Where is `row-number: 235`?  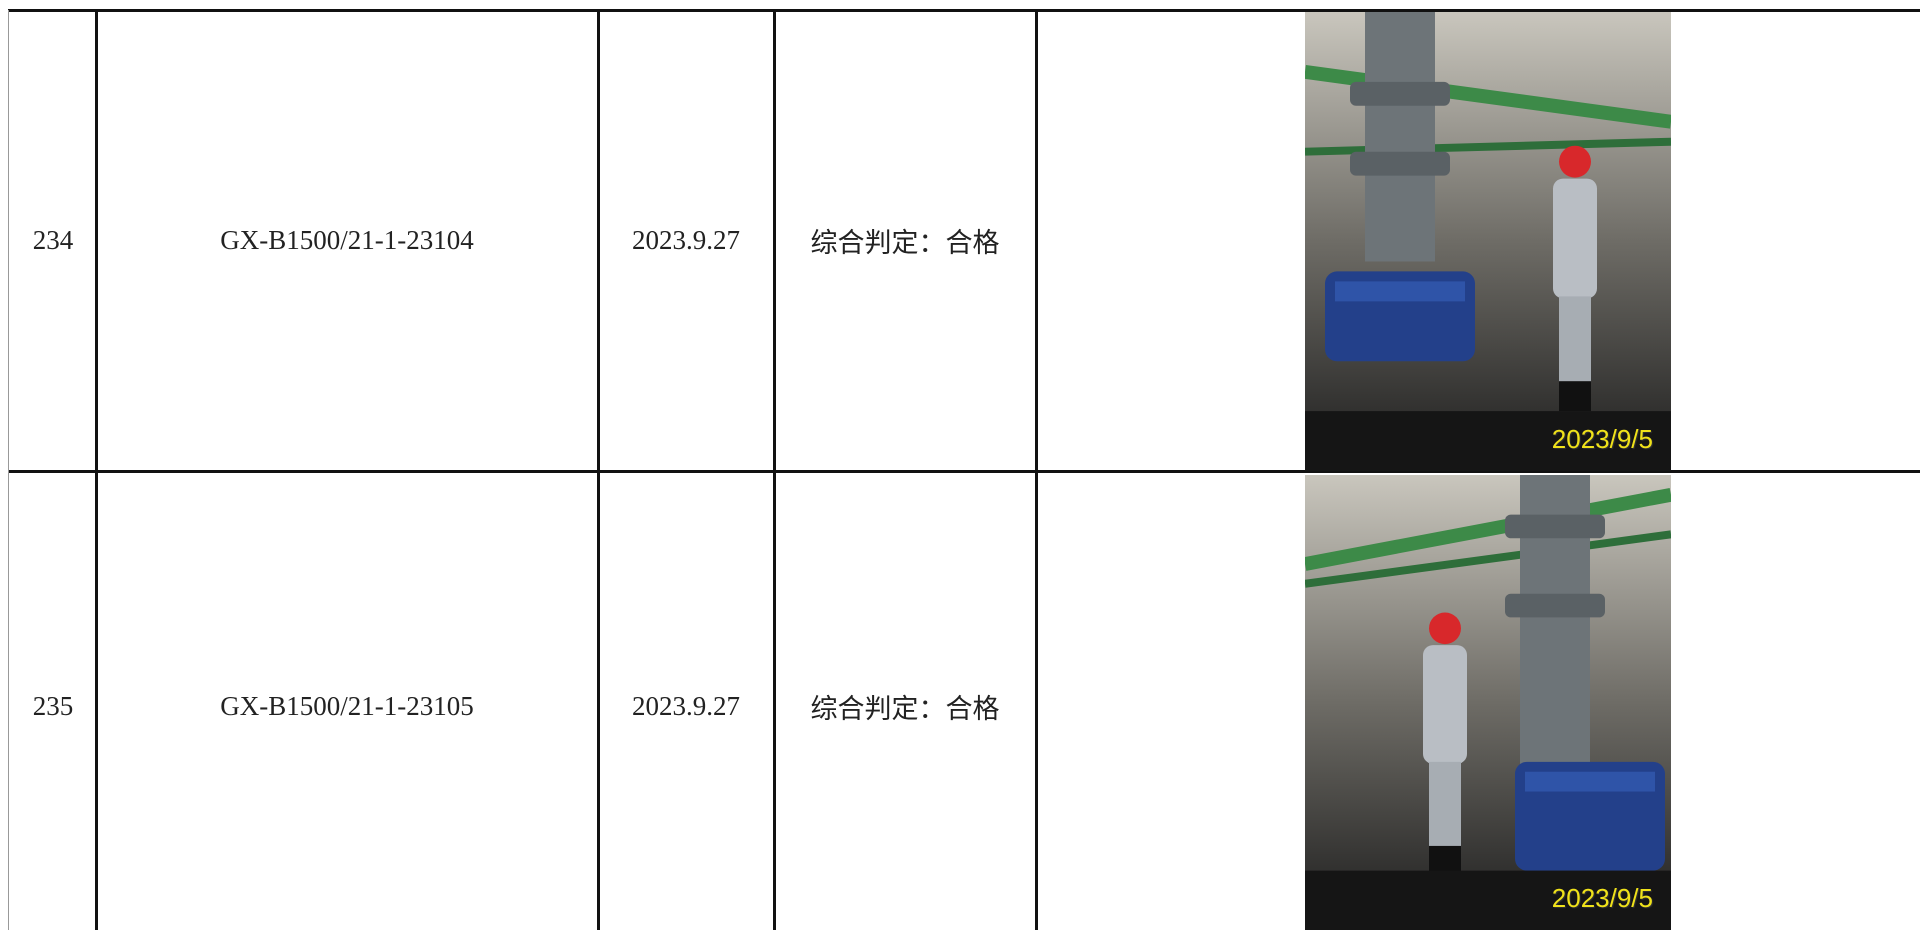 row-number: 235 is located at coordinates (53, 705).